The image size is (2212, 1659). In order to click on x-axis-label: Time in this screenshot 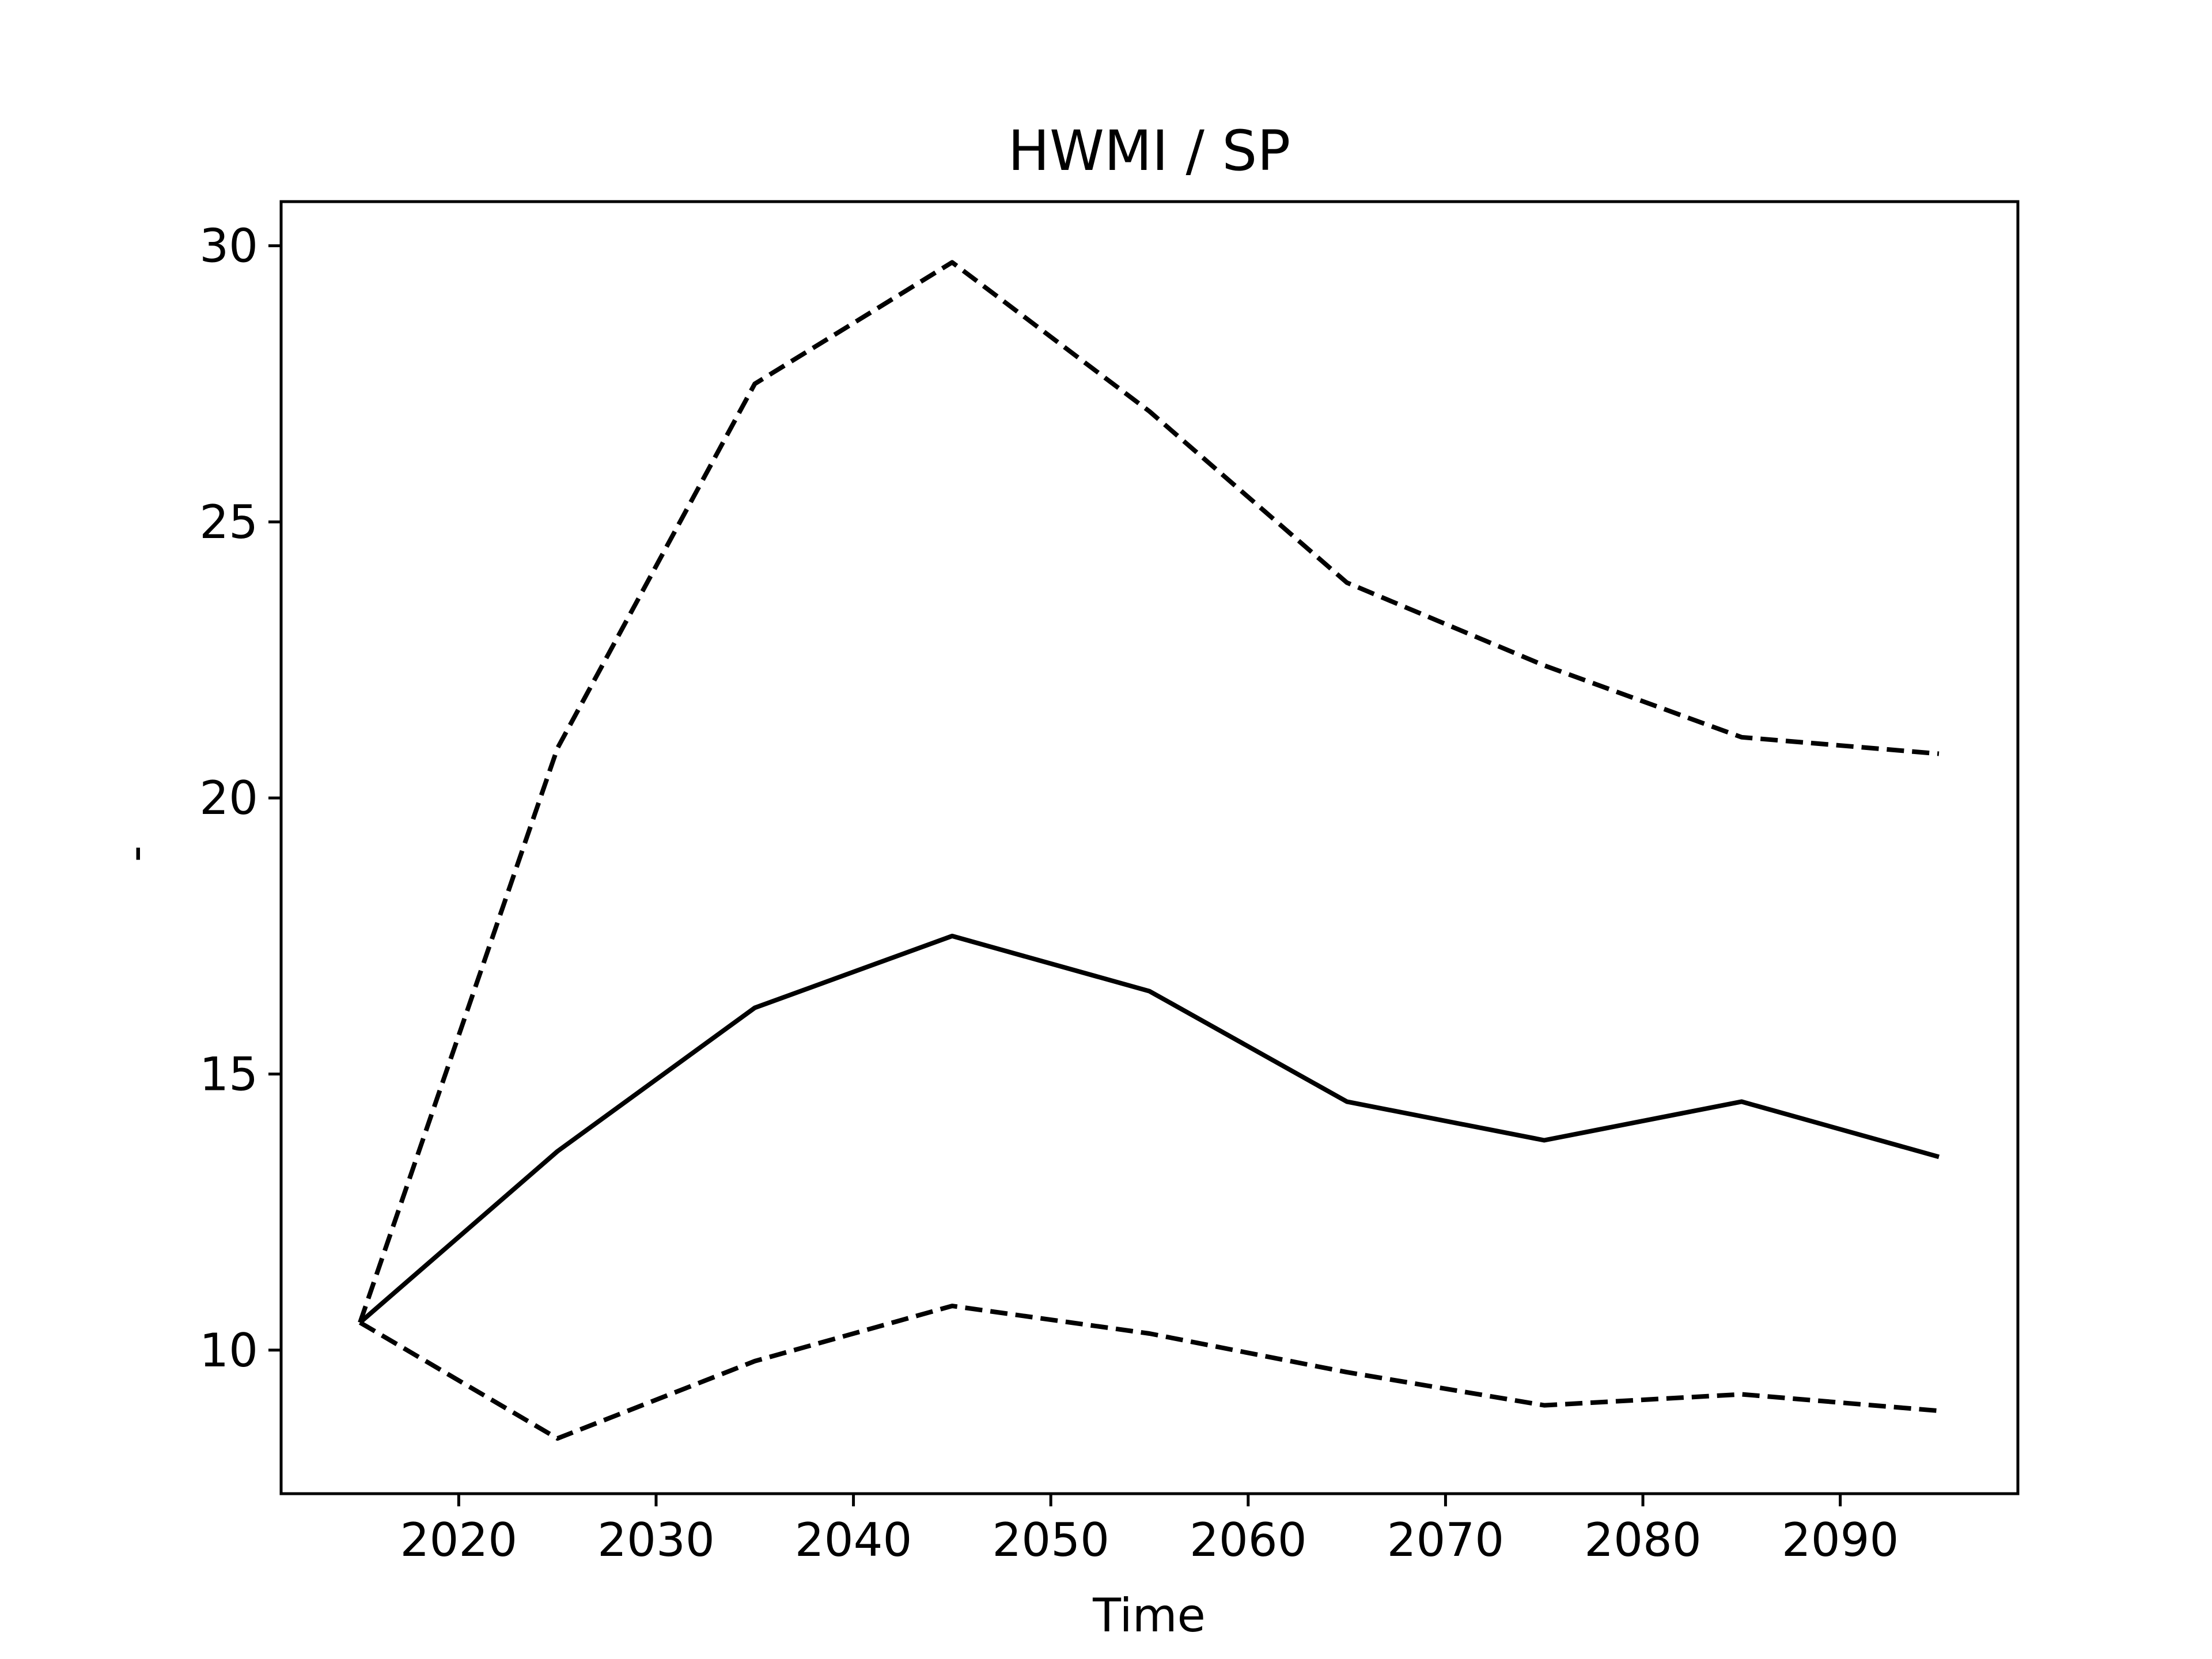, I will do `click(1149, 1615)`.